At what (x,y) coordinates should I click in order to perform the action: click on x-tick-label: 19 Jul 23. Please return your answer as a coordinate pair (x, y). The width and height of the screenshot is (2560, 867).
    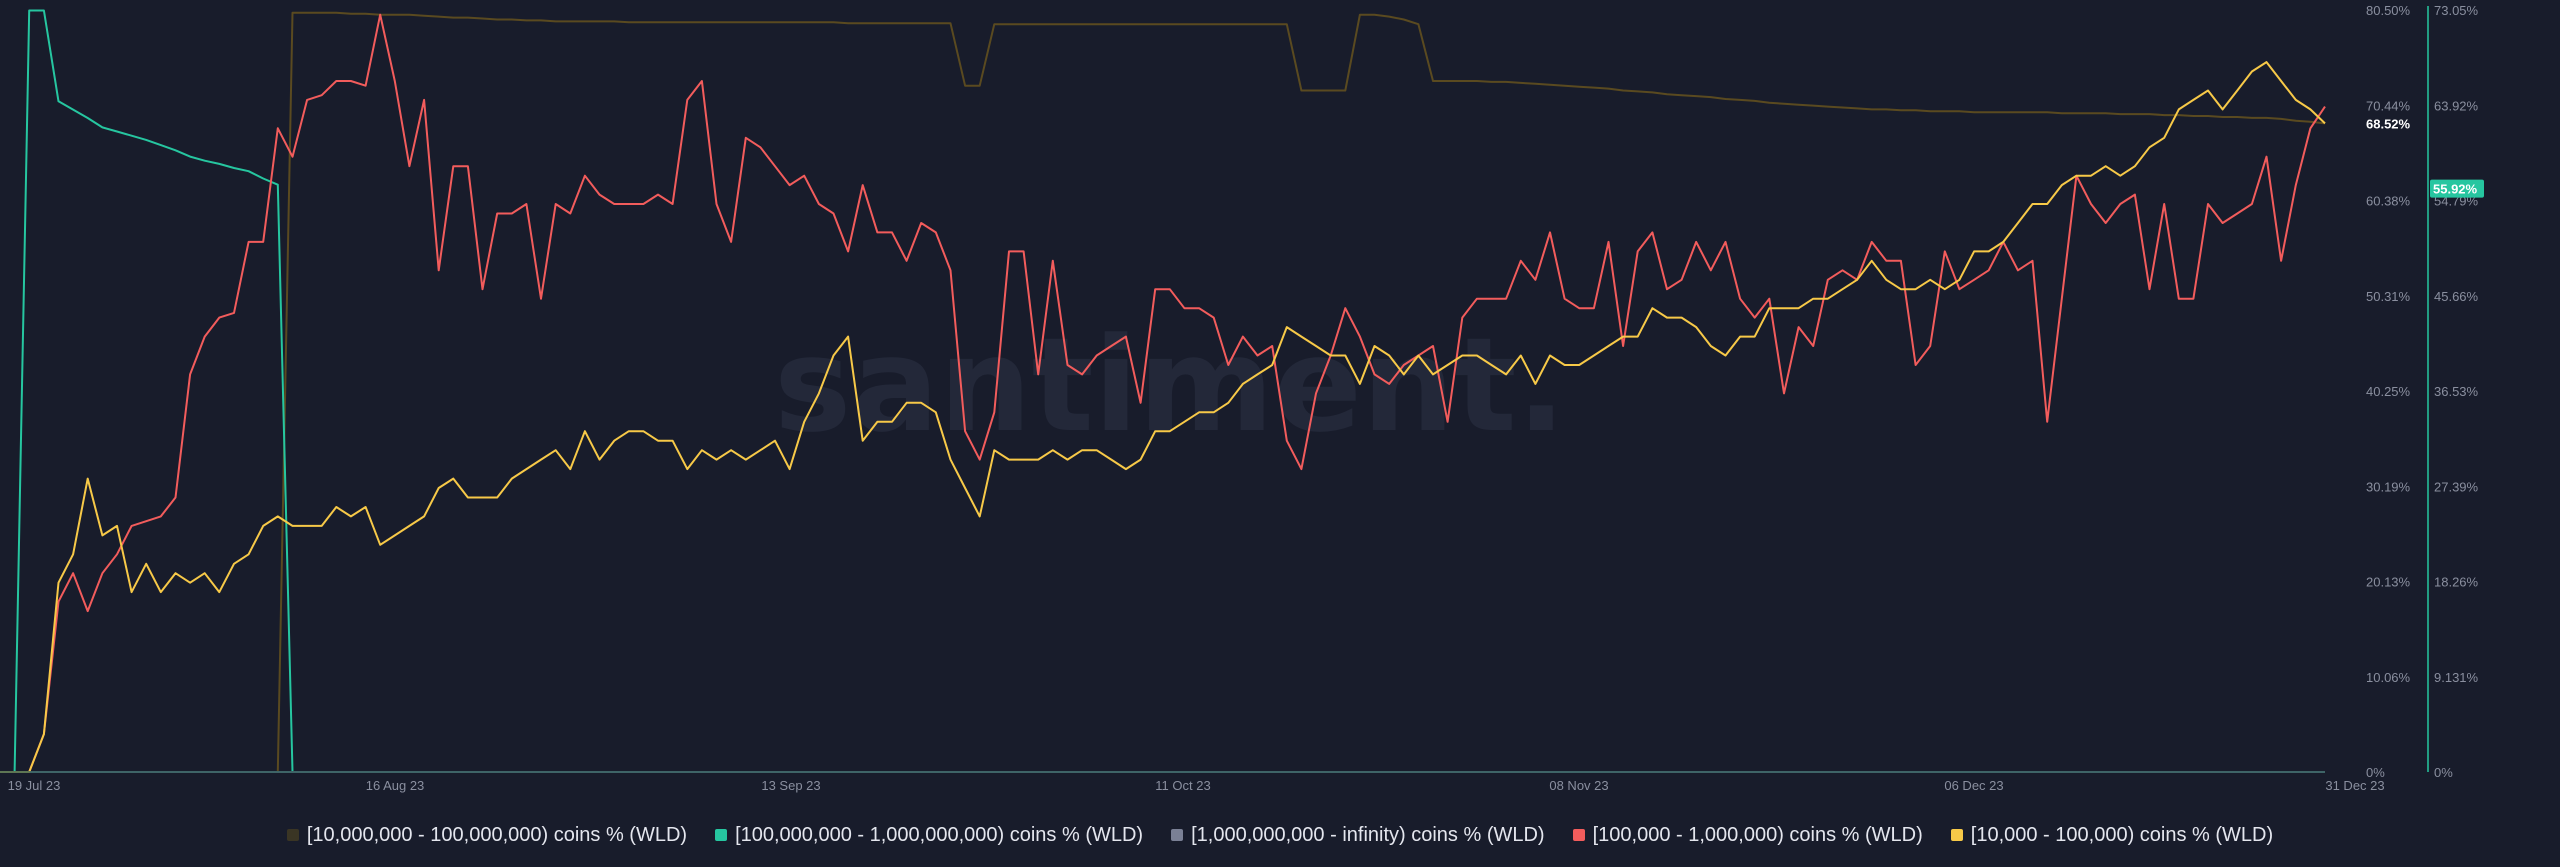
    Looking at the image, I should click on (34, 785).